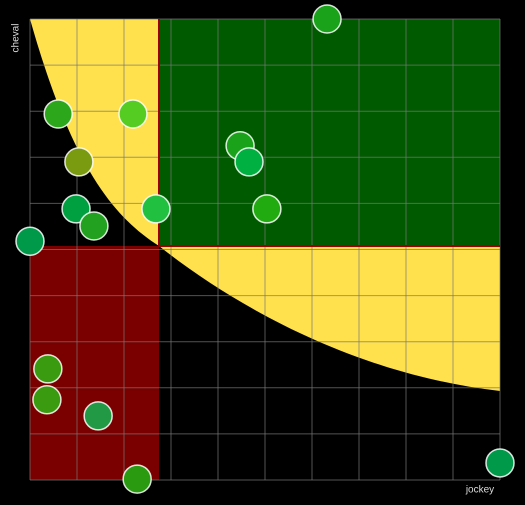 The width and height of the screenshot is (525, 505). What do you see at coordinates (479, 490) in the screenshot?
I see `x-axis-label: jockey` at bounding box center [479, 490].